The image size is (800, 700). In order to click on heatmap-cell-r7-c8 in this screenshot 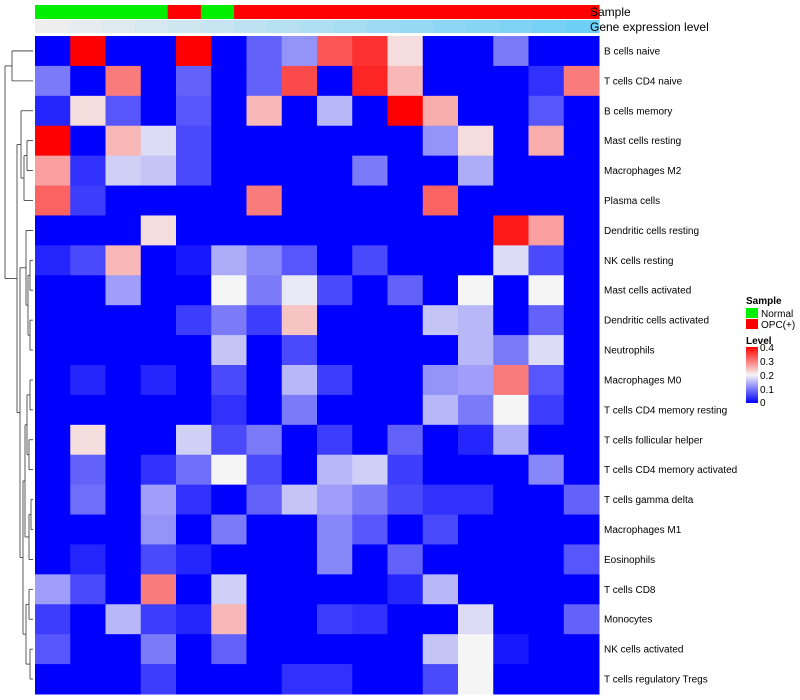, I will do `click(335, 260)`.